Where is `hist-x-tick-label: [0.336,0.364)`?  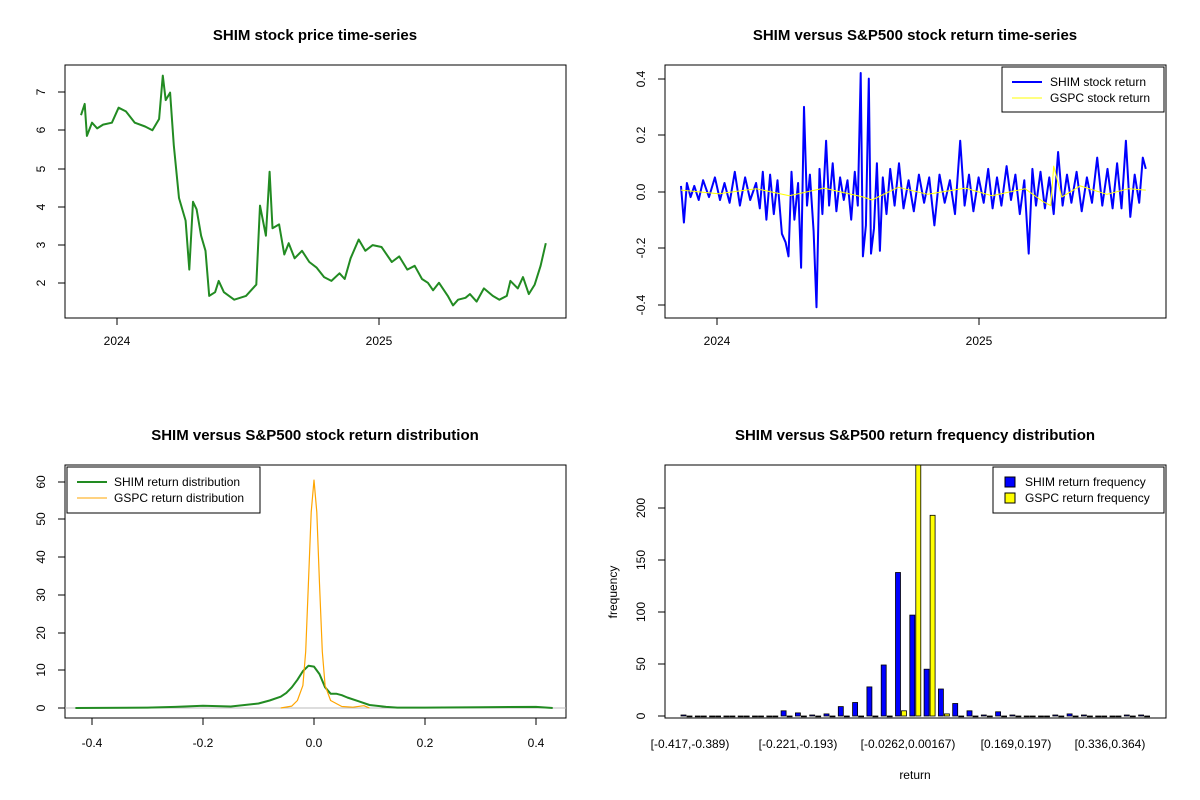
hist-x-tick-label: [0.336,0.364) is located at coordinates (1110, 744).